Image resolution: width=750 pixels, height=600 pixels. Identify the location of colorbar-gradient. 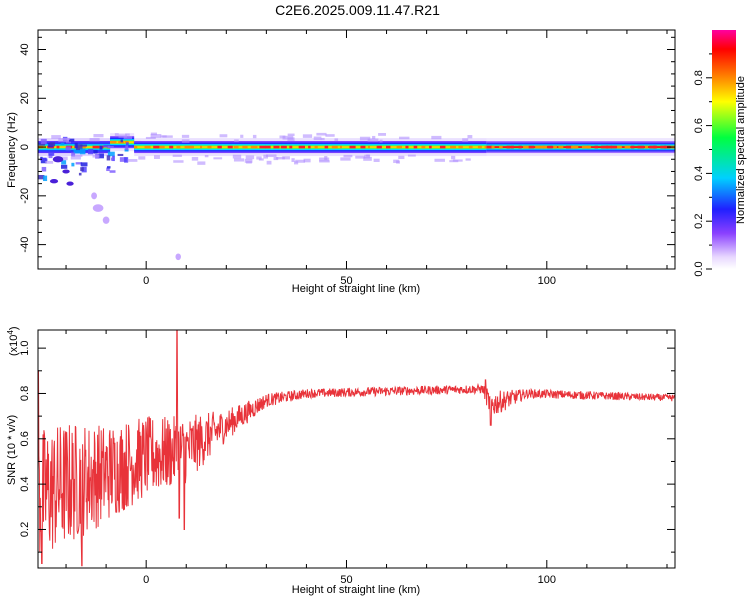
(724, 149).